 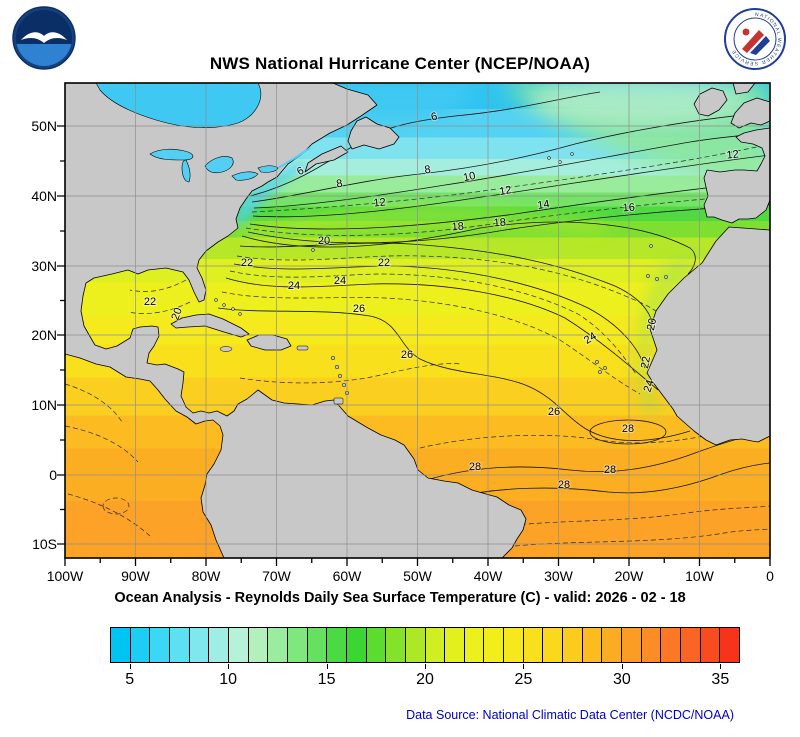 I want to click on colorbar-tick-label: 35, so click(x=720, y=679).